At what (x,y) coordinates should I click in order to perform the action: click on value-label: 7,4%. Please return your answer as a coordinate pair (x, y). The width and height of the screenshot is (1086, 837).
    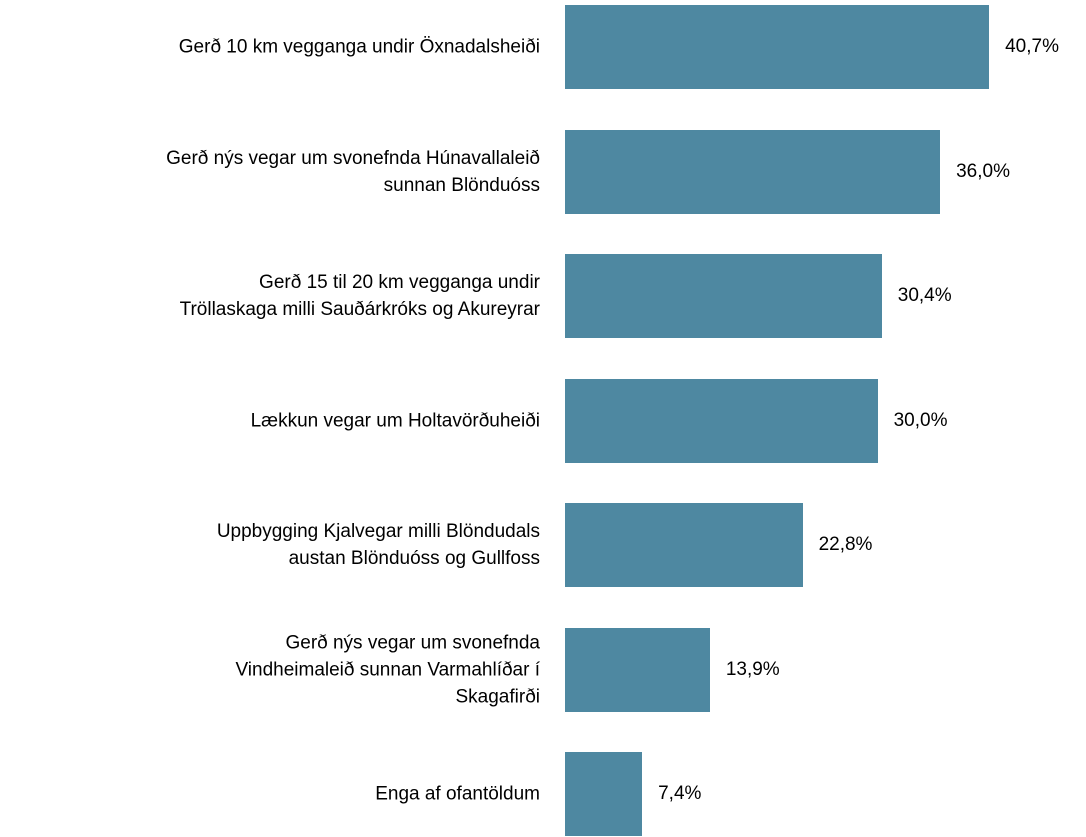
    Looking at the image, I should click on (680, 793).